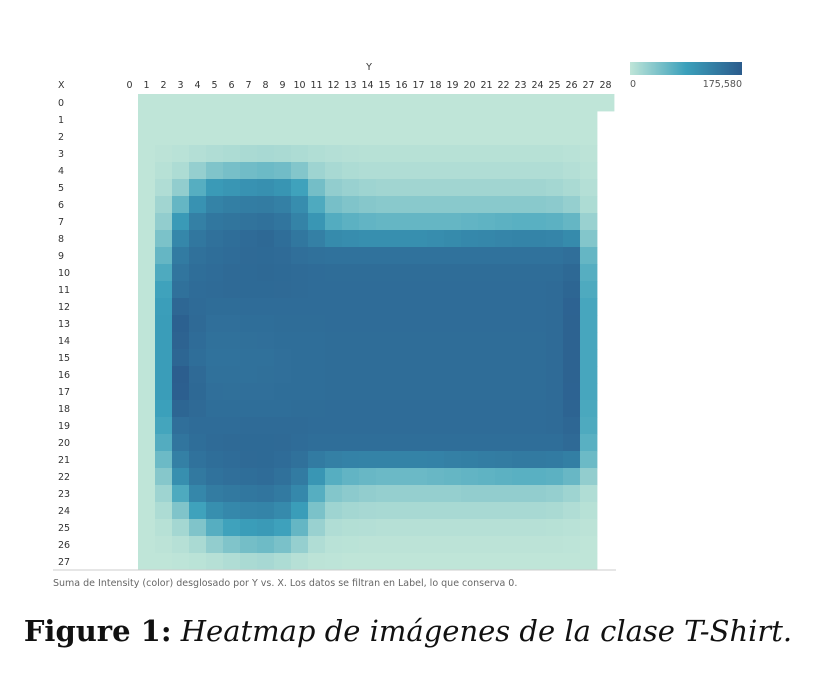 This screenshot has height=693, width=816. What do you see at coordinates (316, 85) in the screenshot?
I see `x-tick-label: 11` at bounding box center [316, 85].